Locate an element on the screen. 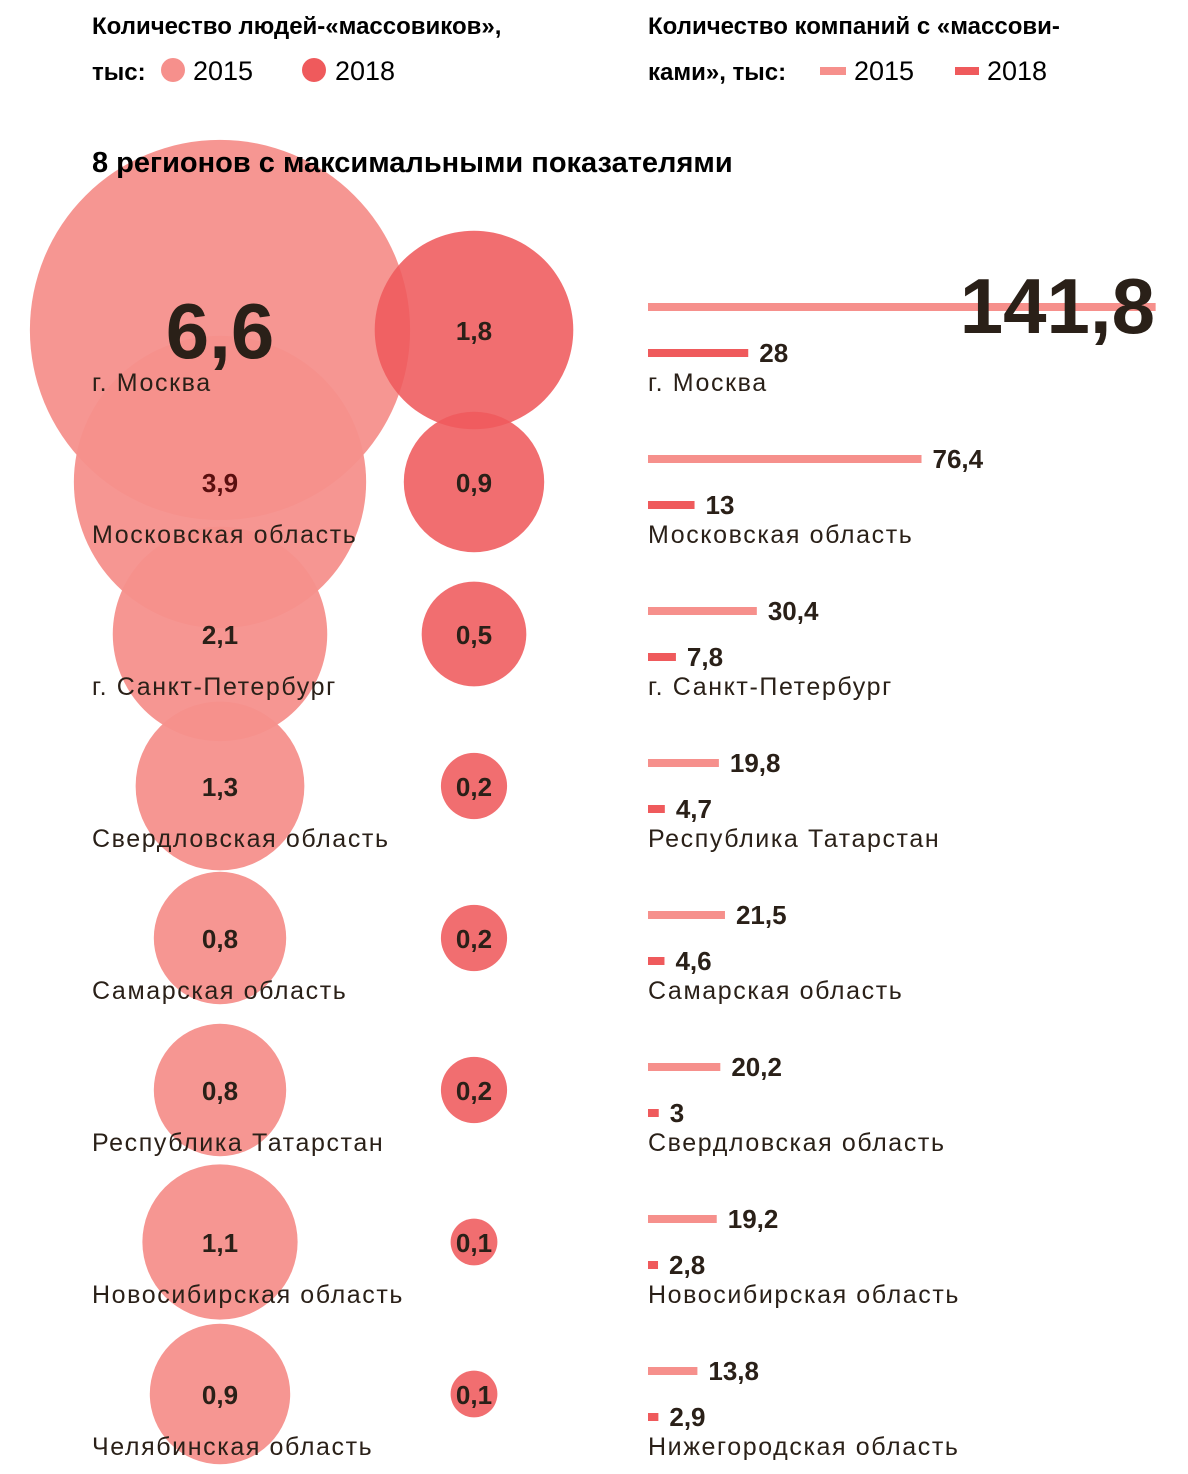  bar-label-2018: 7,8 is located at coordinates (705, 657).